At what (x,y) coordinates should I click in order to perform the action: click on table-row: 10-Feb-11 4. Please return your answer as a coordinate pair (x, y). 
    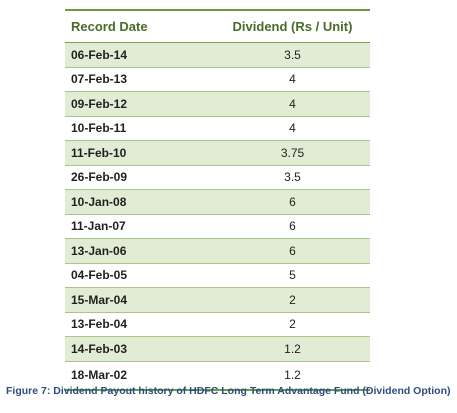
    Looking at the image, I should click on (217, 129).